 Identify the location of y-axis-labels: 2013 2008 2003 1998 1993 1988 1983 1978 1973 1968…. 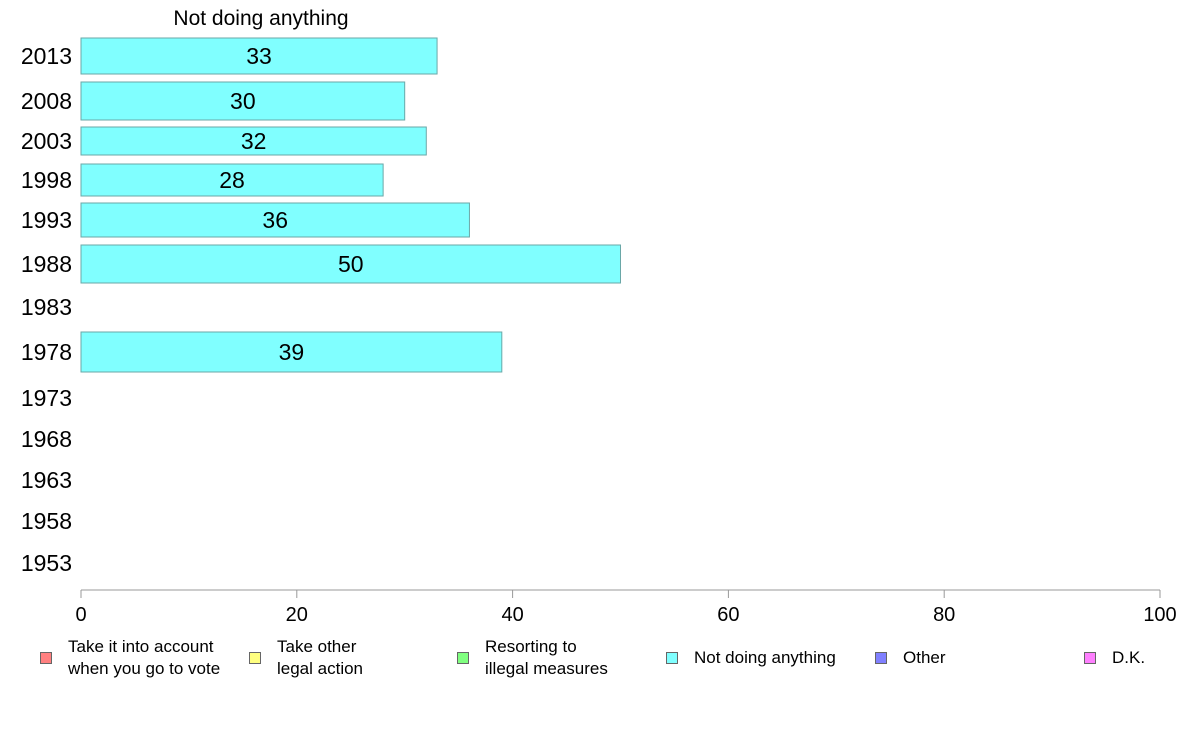
(46, 309).